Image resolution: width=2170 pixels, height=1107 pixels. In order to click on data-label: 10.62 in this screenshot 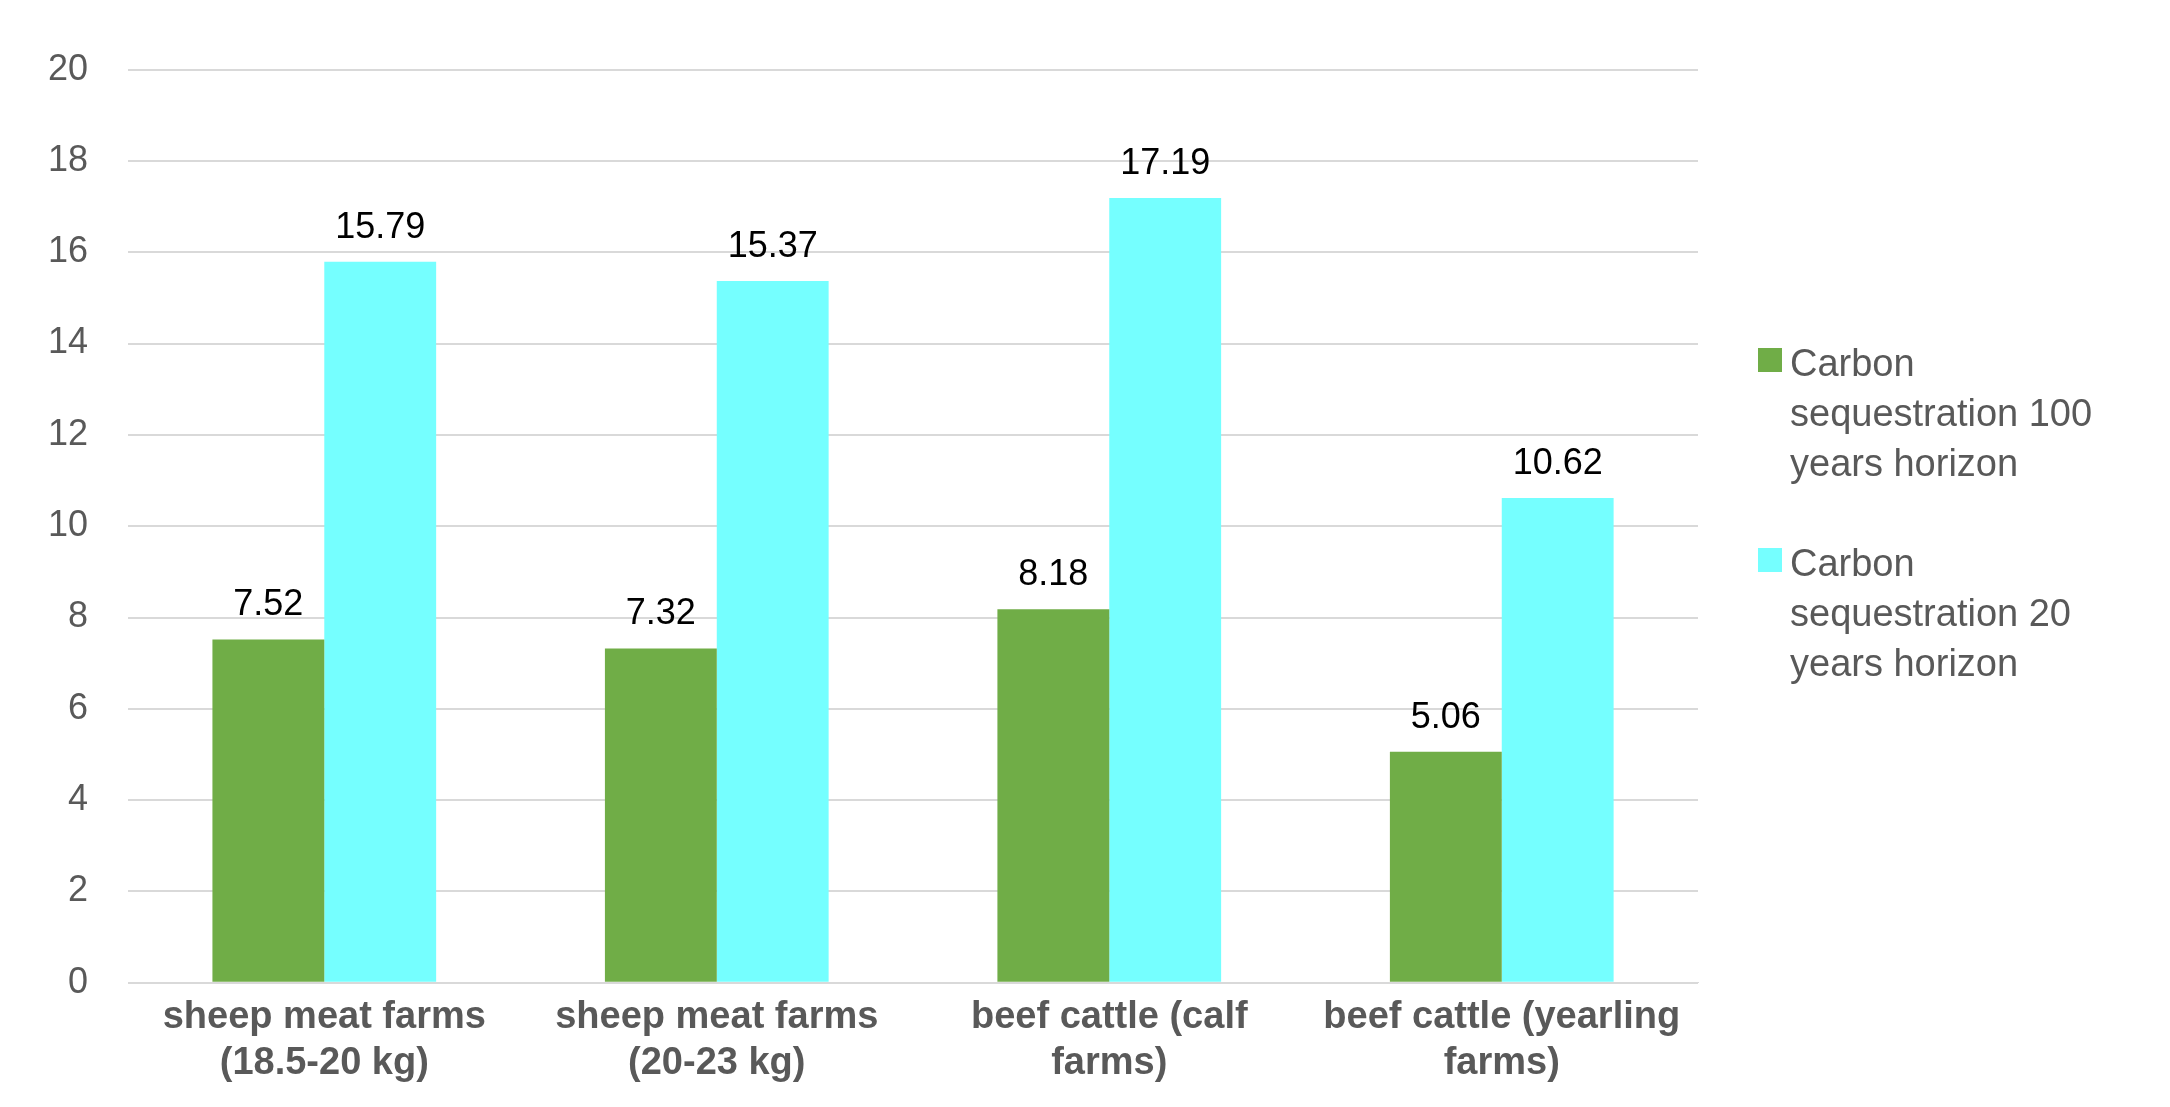, I will do `click(1557, 461)`.